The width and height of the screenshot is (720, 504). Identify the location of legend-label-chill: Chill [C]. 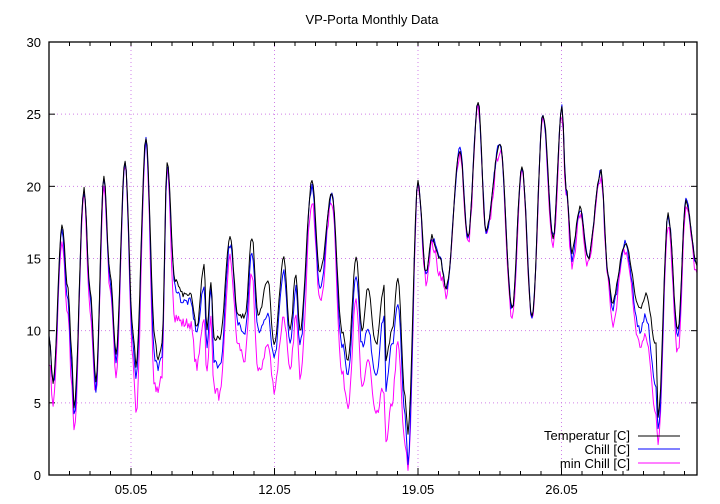
(607, 449).